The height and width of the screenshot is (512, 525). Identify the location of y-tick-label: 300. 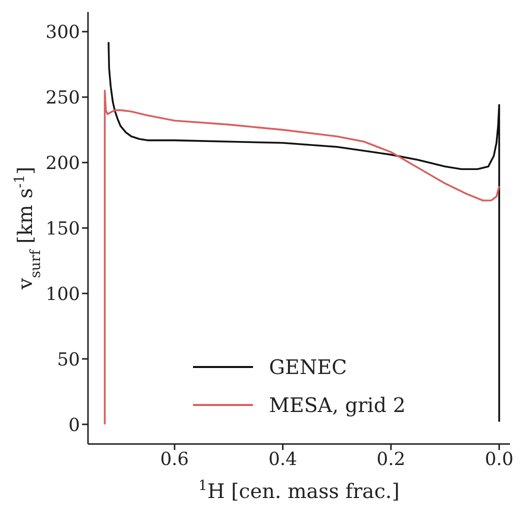
(63, 33).